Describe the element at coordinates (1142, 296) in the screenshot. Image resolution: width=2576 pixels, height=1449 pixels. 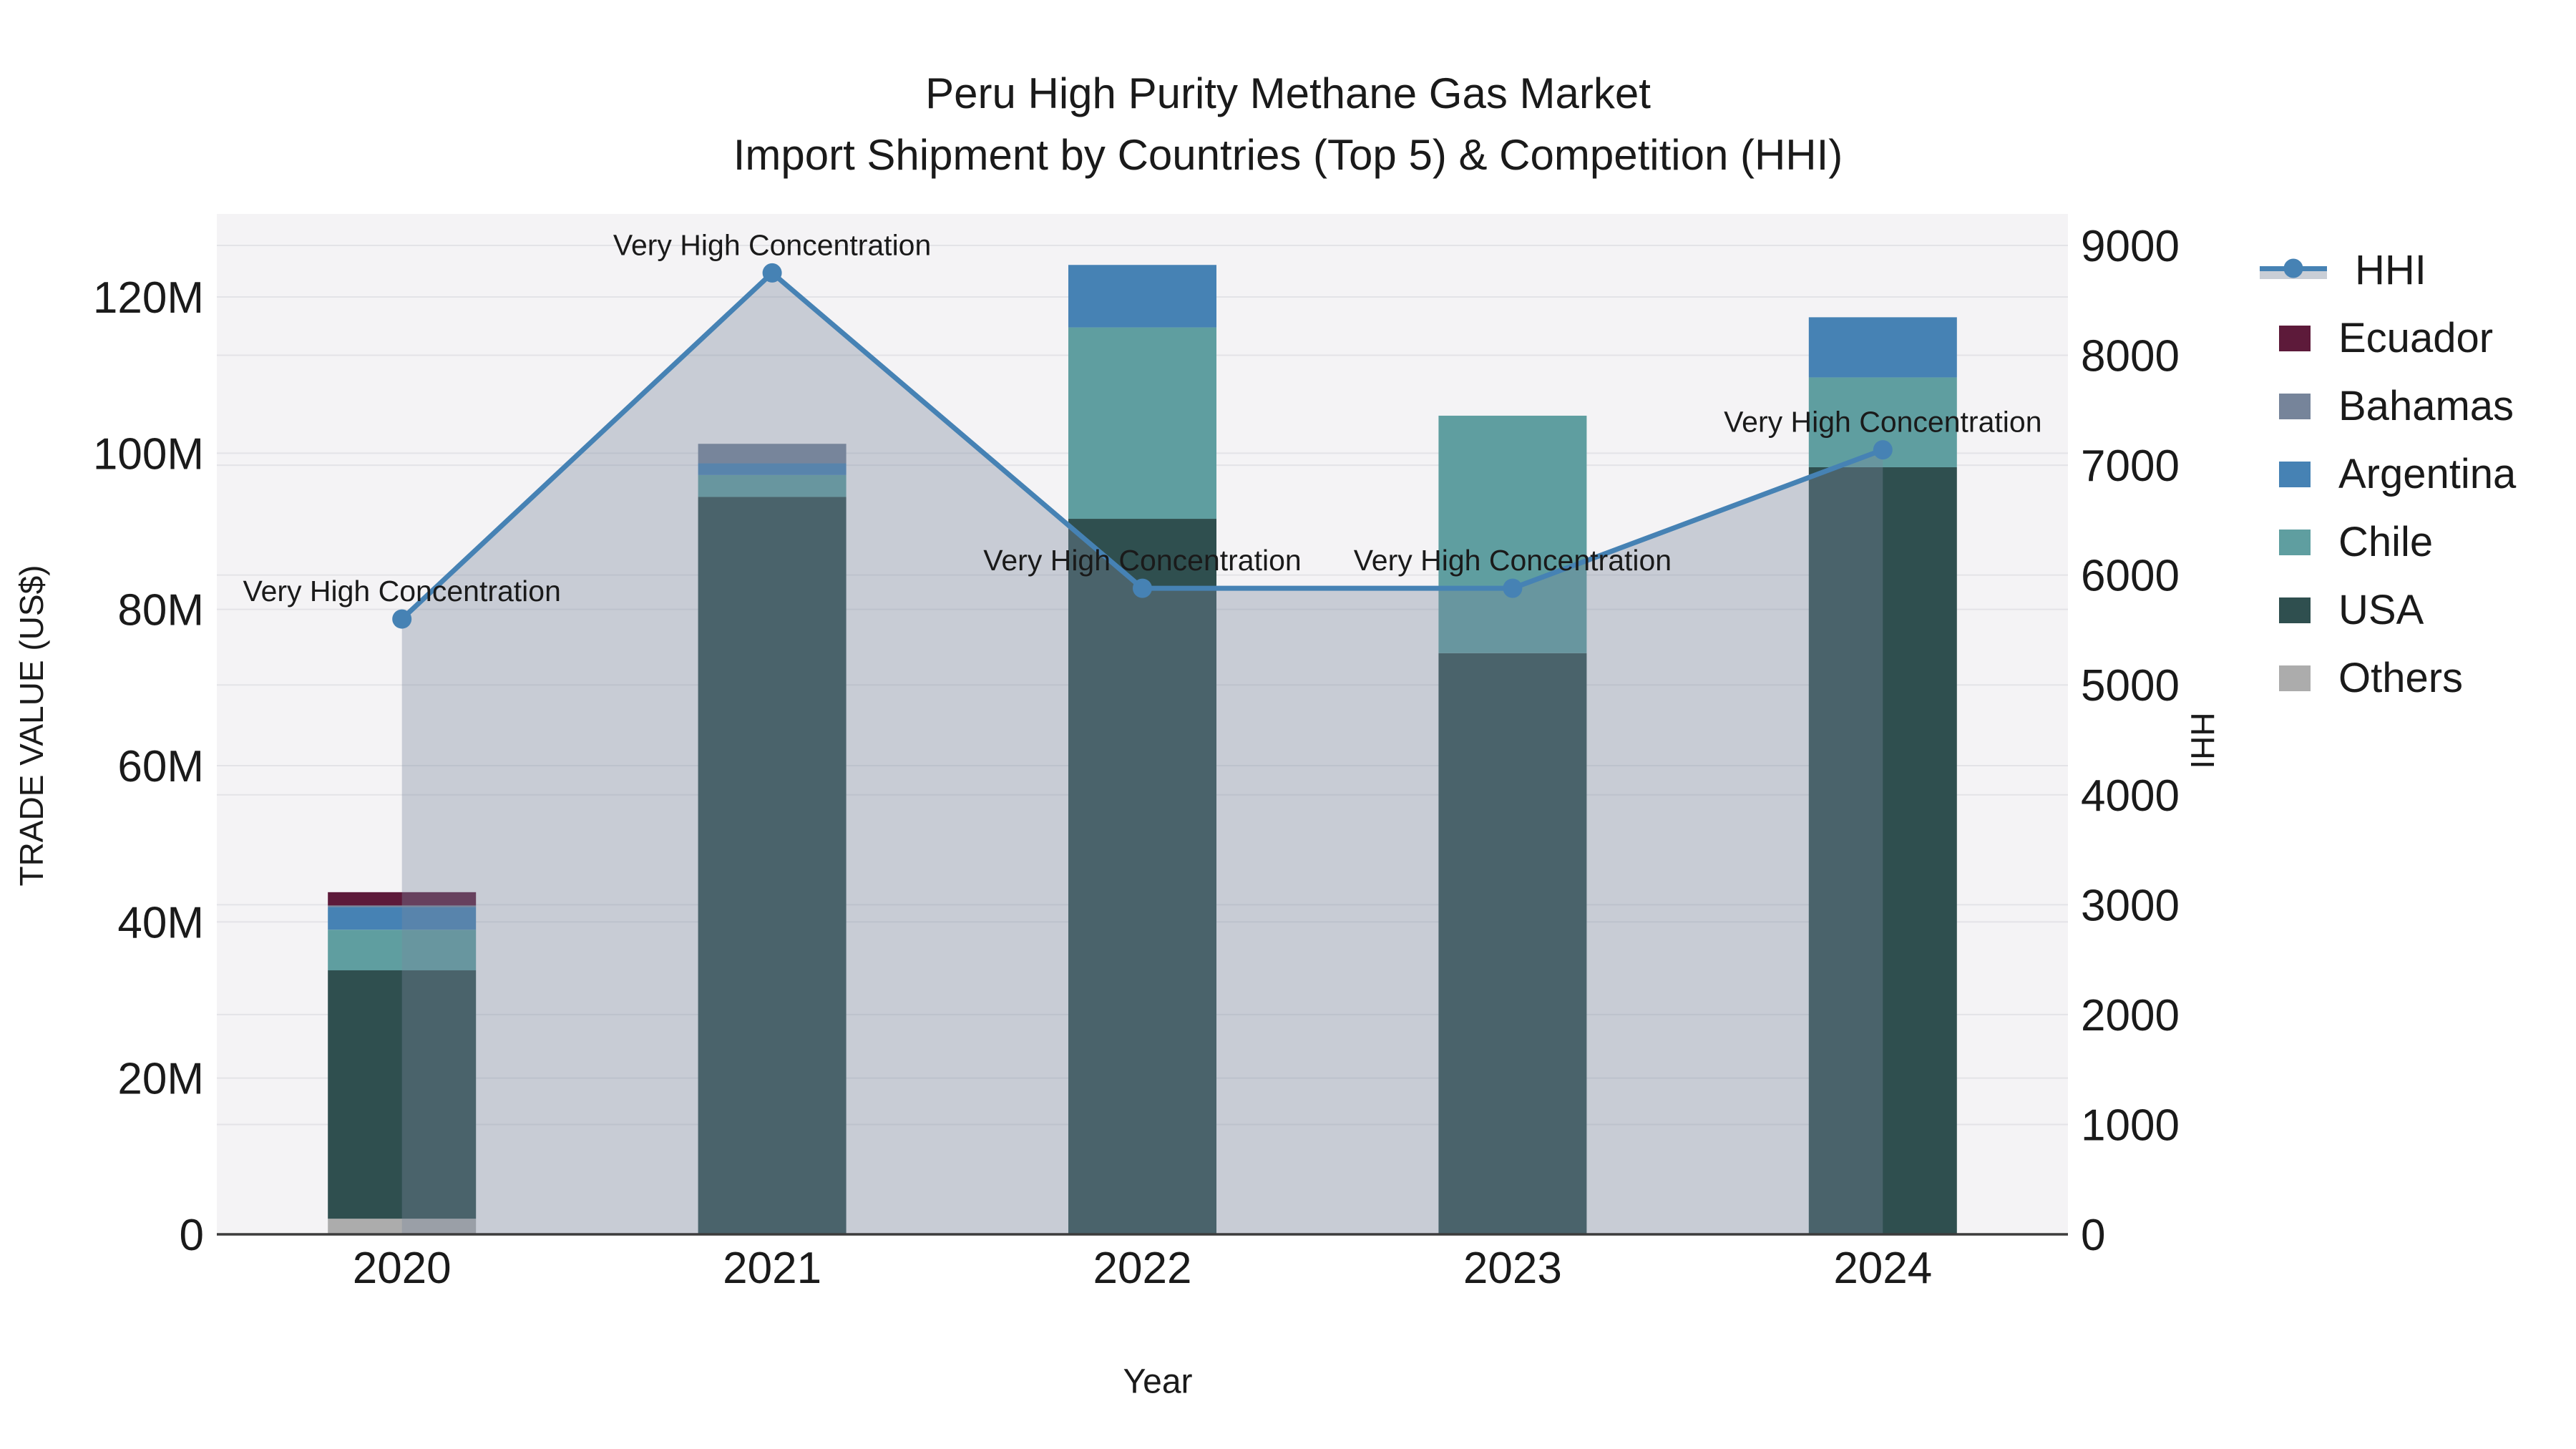
I see `bar-segment-argentina-2022` at that location.